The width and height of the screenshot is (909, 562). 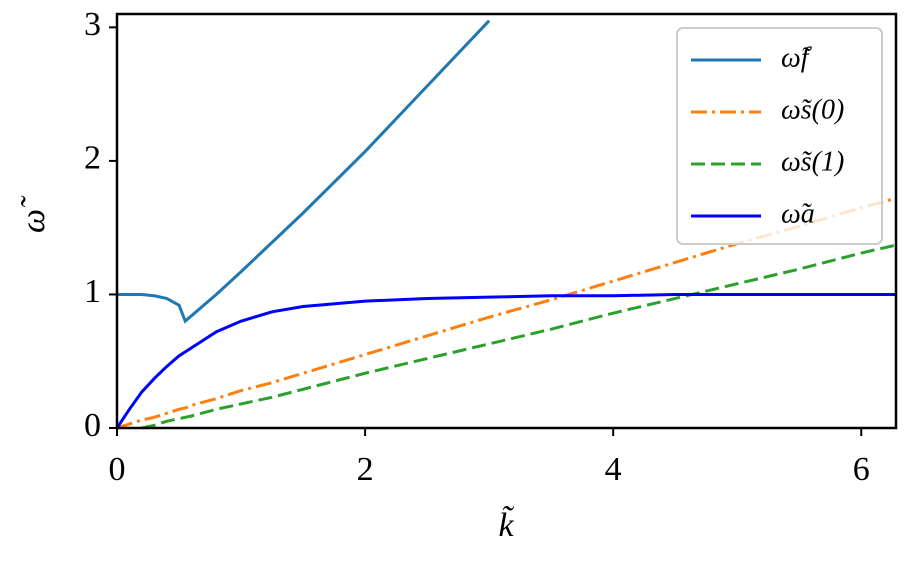 What do you see at coordinates (506, 524) in the screenshot?
I see `x-axis-label: k̃` at bounding box center [506, 524].